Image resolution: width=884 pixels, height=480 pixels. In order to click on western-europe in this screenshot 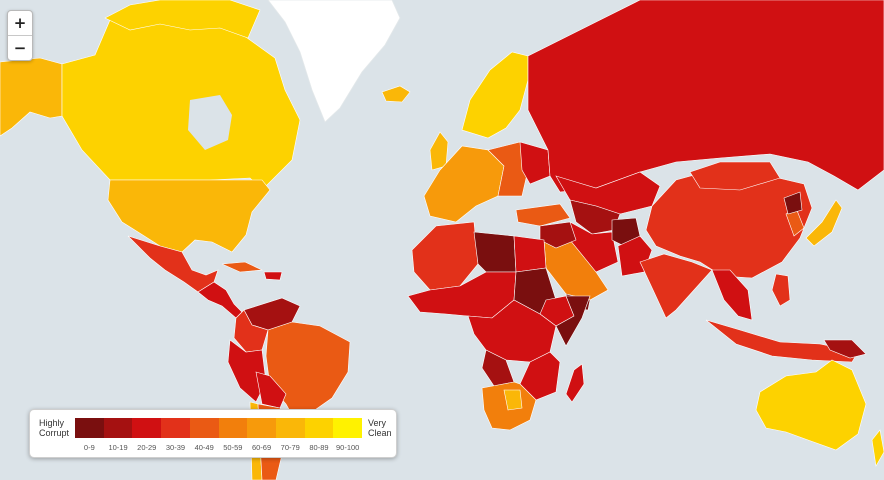, I will do `click(464, 184)`.